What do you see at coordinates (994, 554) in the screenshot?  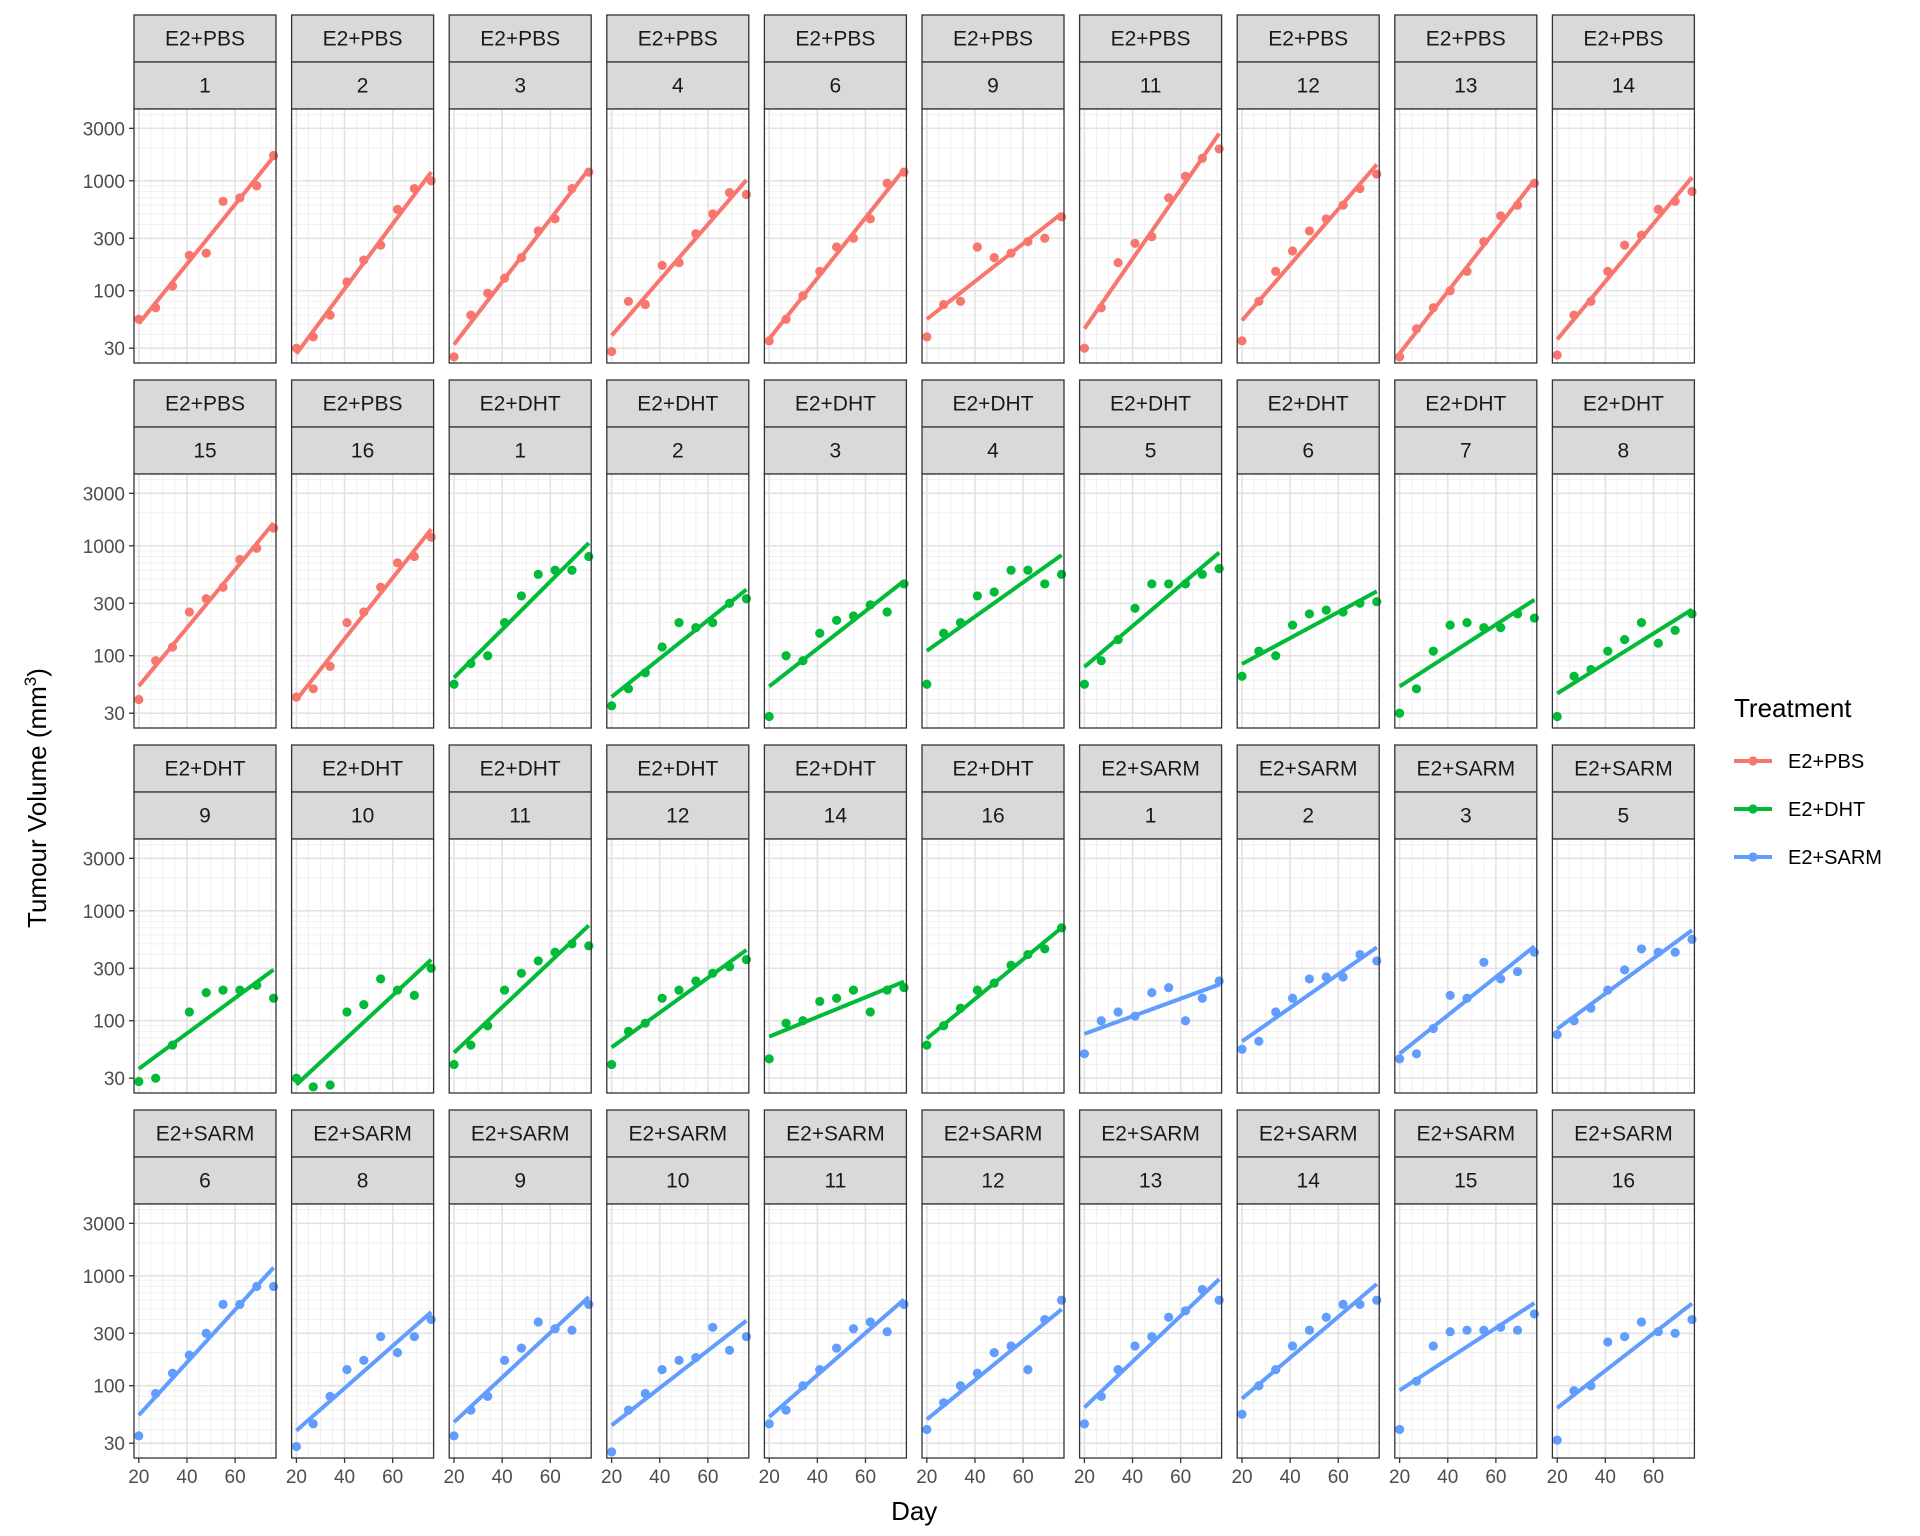 I see `panel: E2+DHT 4` at bounding box center [994, 554].